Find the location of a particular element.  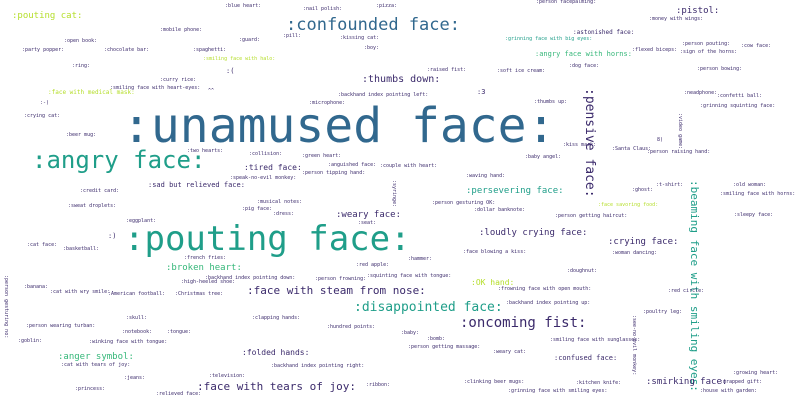

word-sad-relieved: :sad but relieved face: is located at coordinates (196, 185).